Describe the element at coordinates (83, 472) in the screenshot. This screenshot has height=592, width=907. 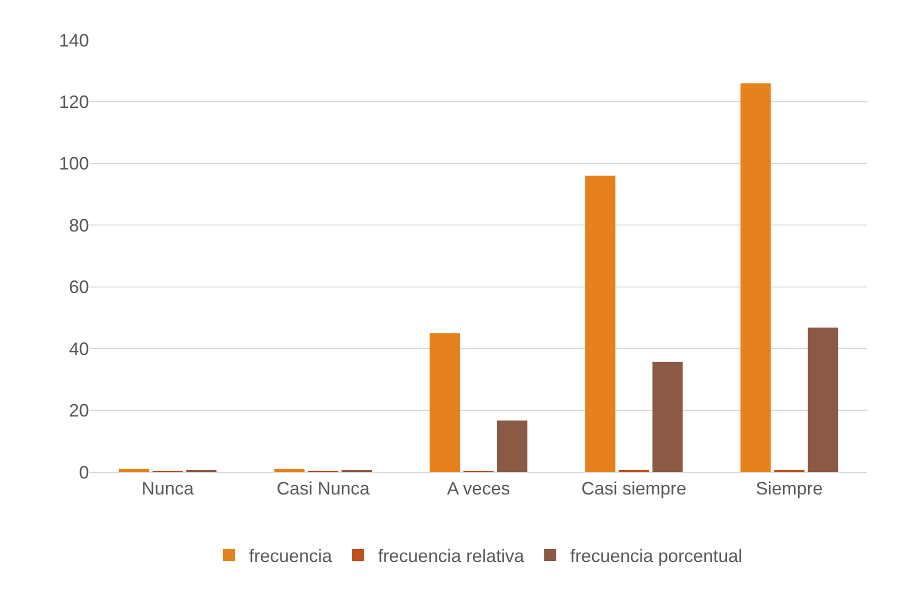
I see `y-tick-label: 0` at that location.